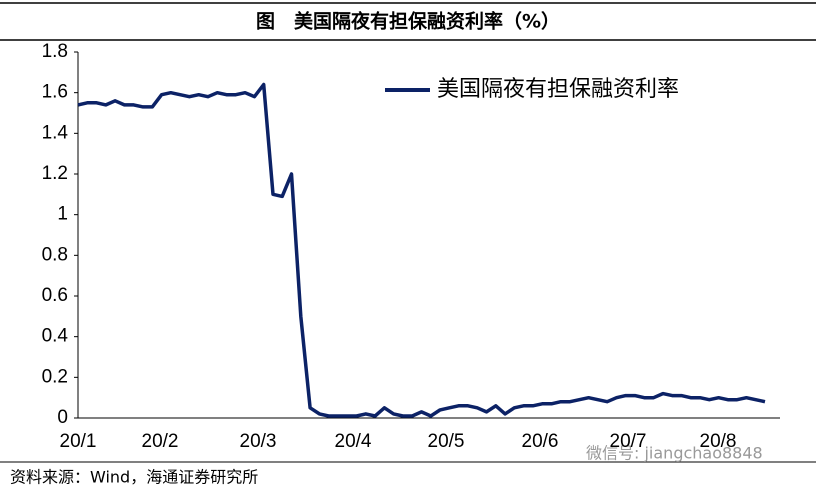  What do you see at coordinates (78, 441) in the screenshot?
I see `x-tick-label: 20/1` at bounding box center [78, 441].